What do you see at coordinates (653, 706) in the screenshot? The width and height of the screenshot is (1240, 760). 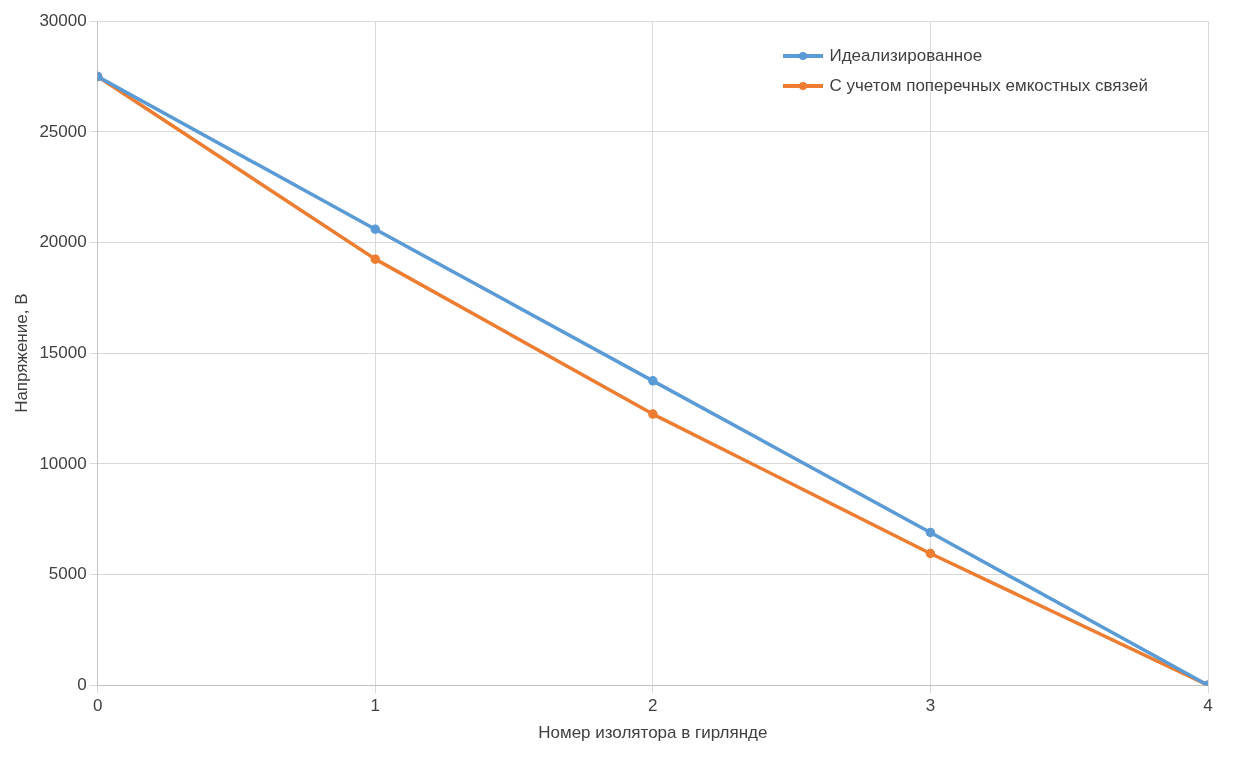 I see `x-tick-label: 2` at bounding box center [653, 706].